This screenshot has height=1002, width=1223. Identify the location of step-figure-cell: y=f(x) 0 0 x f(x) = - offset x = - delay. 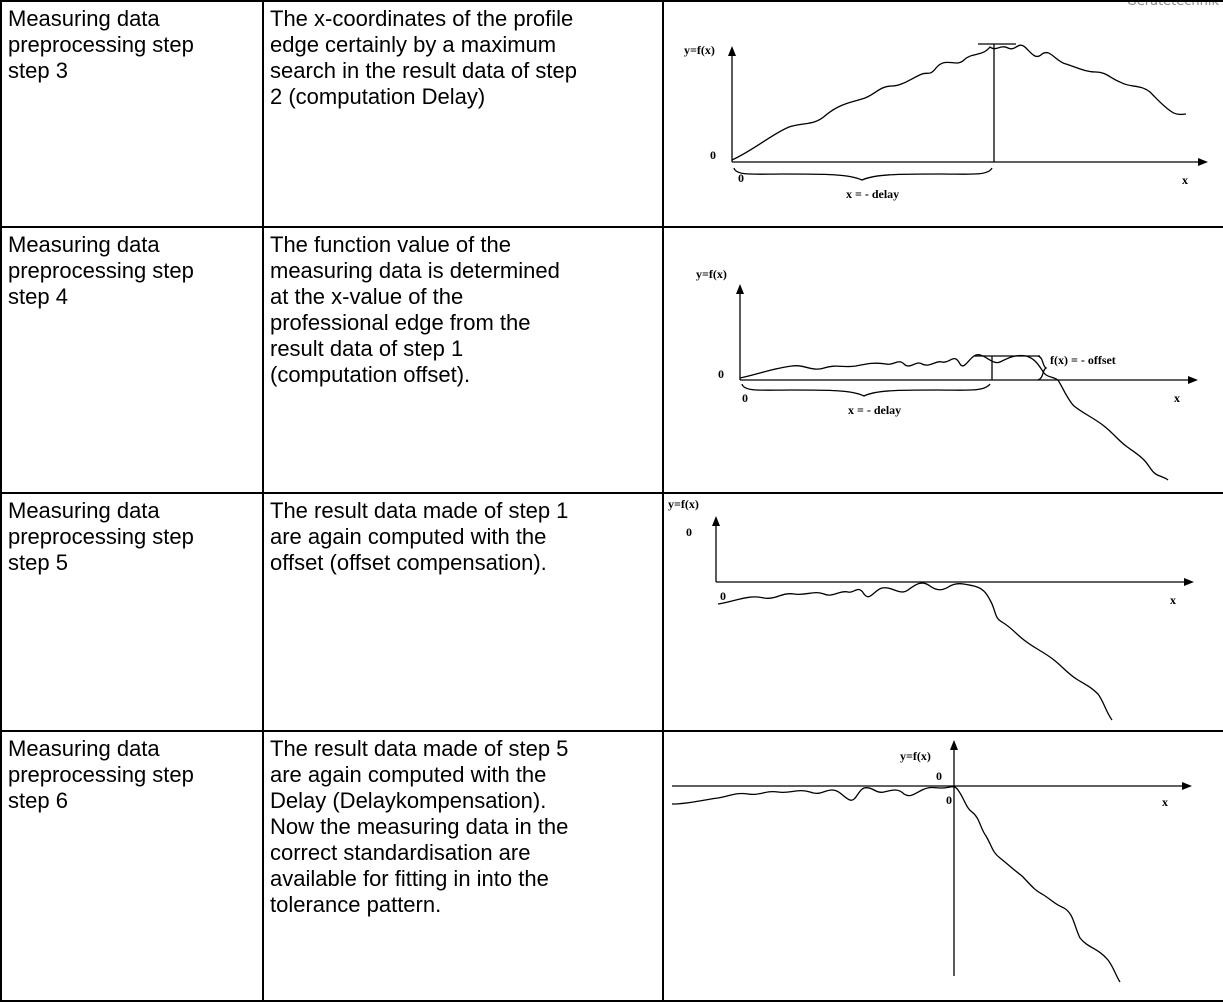
(942, 360).